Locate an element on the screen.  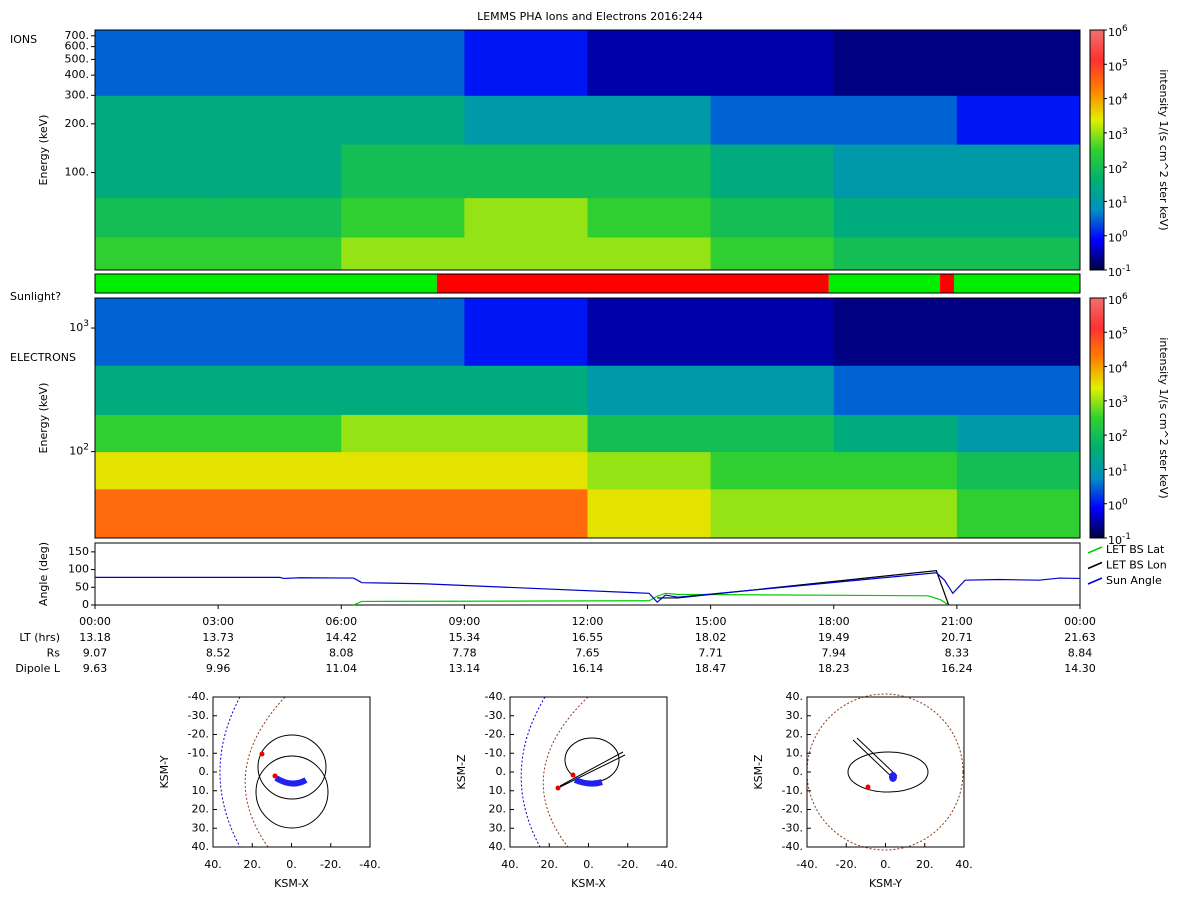
colorbar-tick-label-exponent: 1 is located at coordinates (1125, 468).